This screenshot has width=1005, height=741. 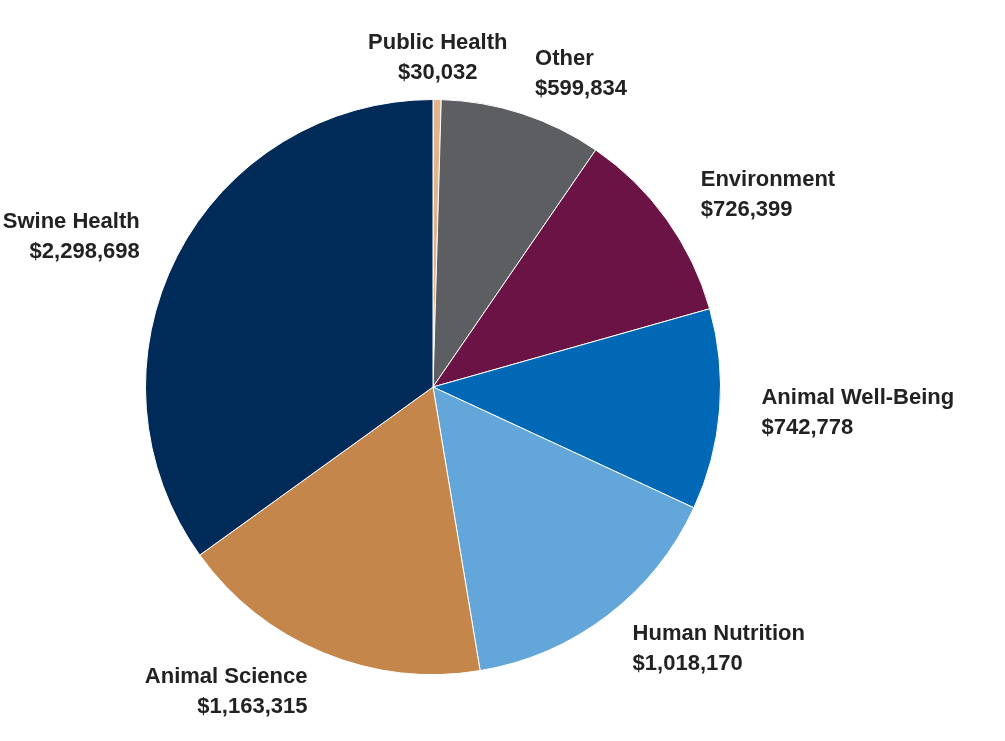 What do you see at coordinates (565, 57) in the screenshot?
I see `slice-label: Other` at bounding box center [565, 57].